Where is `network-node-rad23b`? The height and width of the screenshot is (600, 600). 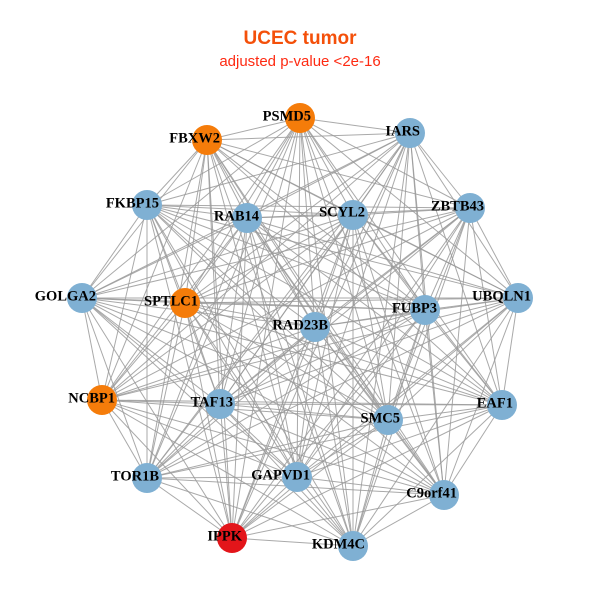 network-node-rad23b is located at coordinates (315, 327).